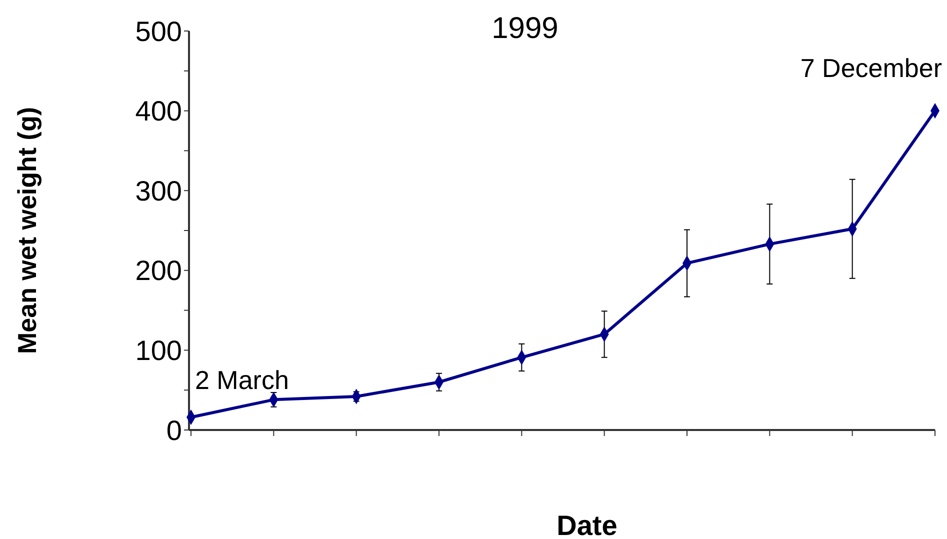  What do you see at coordinates (27, 230) in the screenshot?
I see `y-axis-title: Mean wet weight (g)` at bounding box center [27, 230].